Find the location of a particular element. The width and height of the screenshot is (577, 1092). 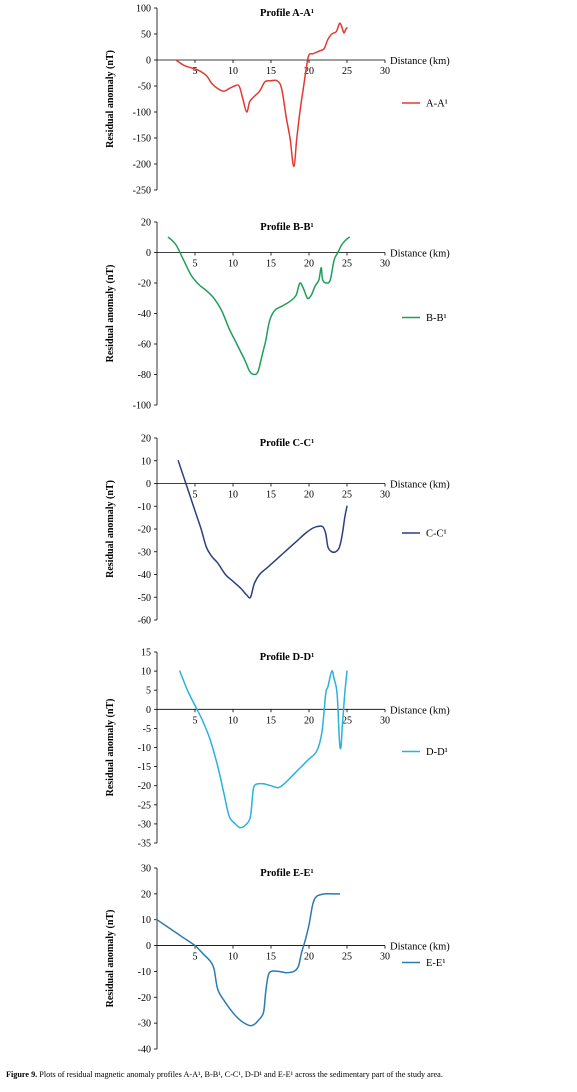

y-tick-label: -25 is located at coordinates (144, 805).